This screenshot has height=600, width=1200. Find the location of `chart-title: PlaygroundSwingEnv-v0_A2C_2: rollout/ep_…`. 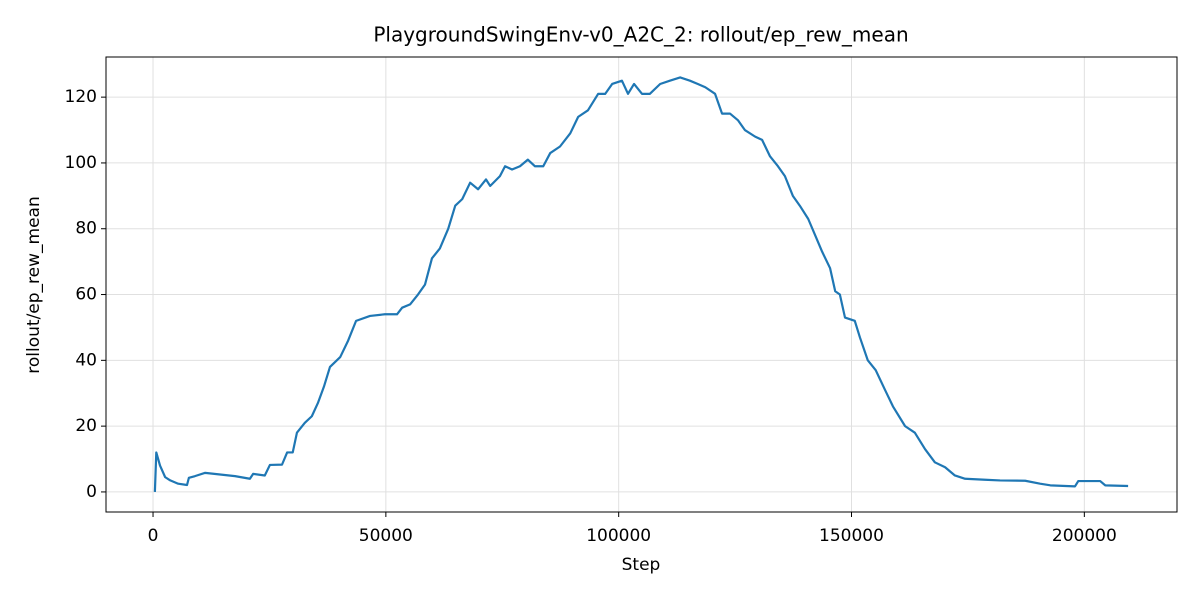

chart-title: PlaygroundSwingEnv-v0_A2C_2: rollout/ep_… is located at coordinates (640, 35).